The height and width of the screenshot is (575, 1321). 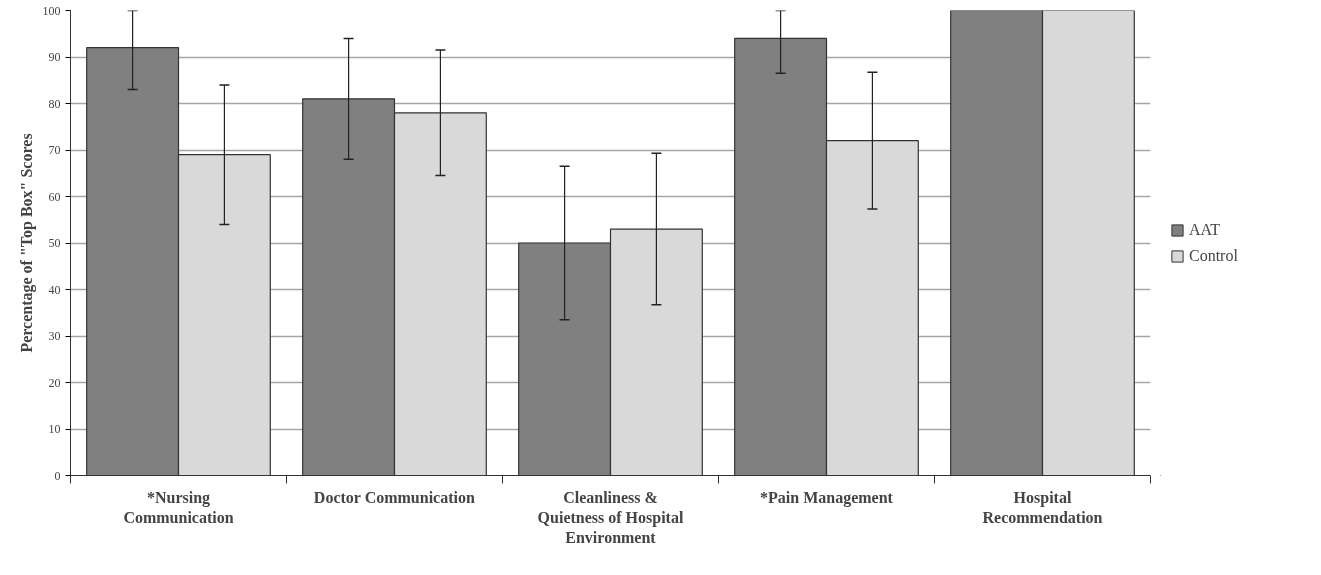 I want to click on y-tick-label: 40, so click(x=54, y=289).